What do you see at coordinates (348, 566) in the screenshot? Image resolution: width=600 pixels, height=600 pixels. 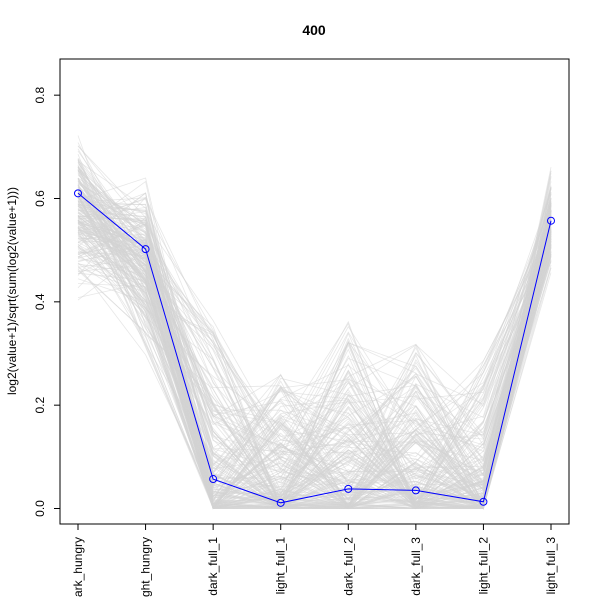 I see `x-tick-label: dark_full_2` at bounding box center [348, 566].